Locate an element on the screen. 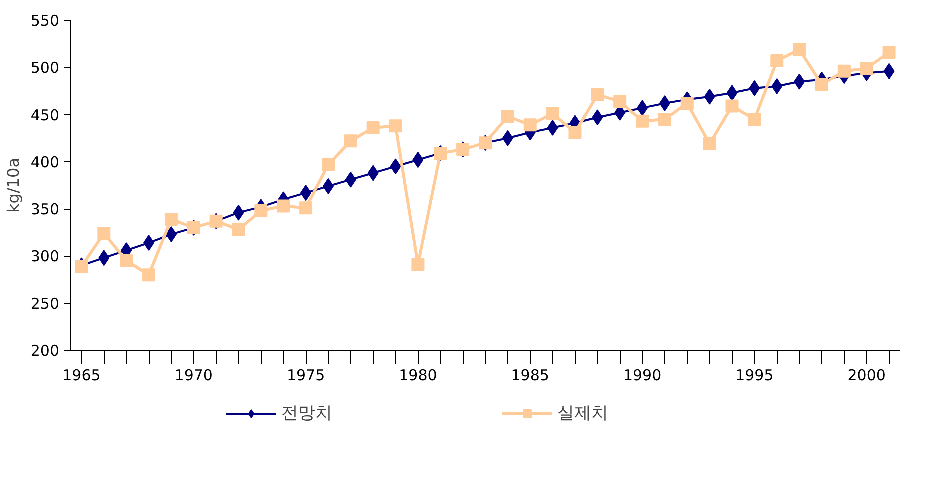 The image size is (928, 484). y-tick-label: 300 is located at coordinates (45, 257).